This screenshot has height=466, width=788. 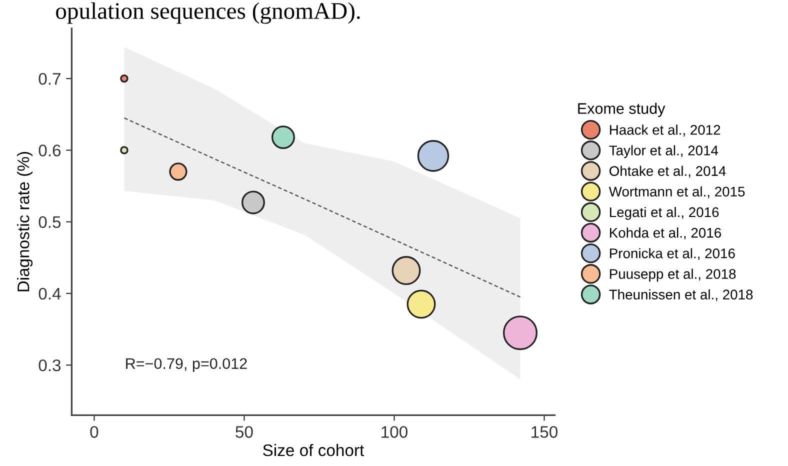 I want to click on legend-label: Pronicka et al., 2016, so click(x=672, y=254).